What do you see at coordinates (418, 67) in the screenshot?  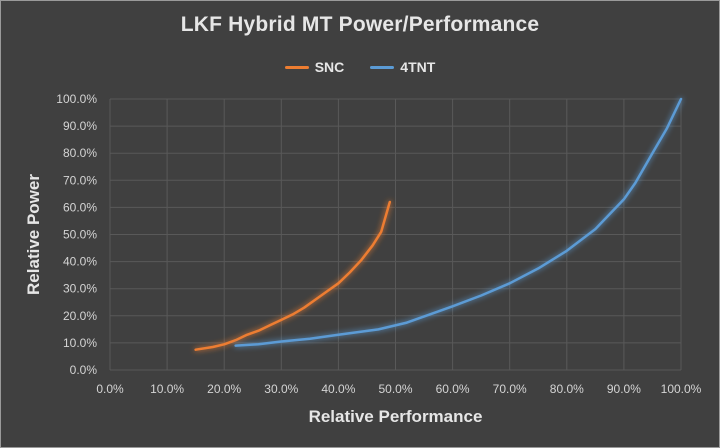 I see `legend-label-4tnt: 4TNT` at bounding box center [418, 67].